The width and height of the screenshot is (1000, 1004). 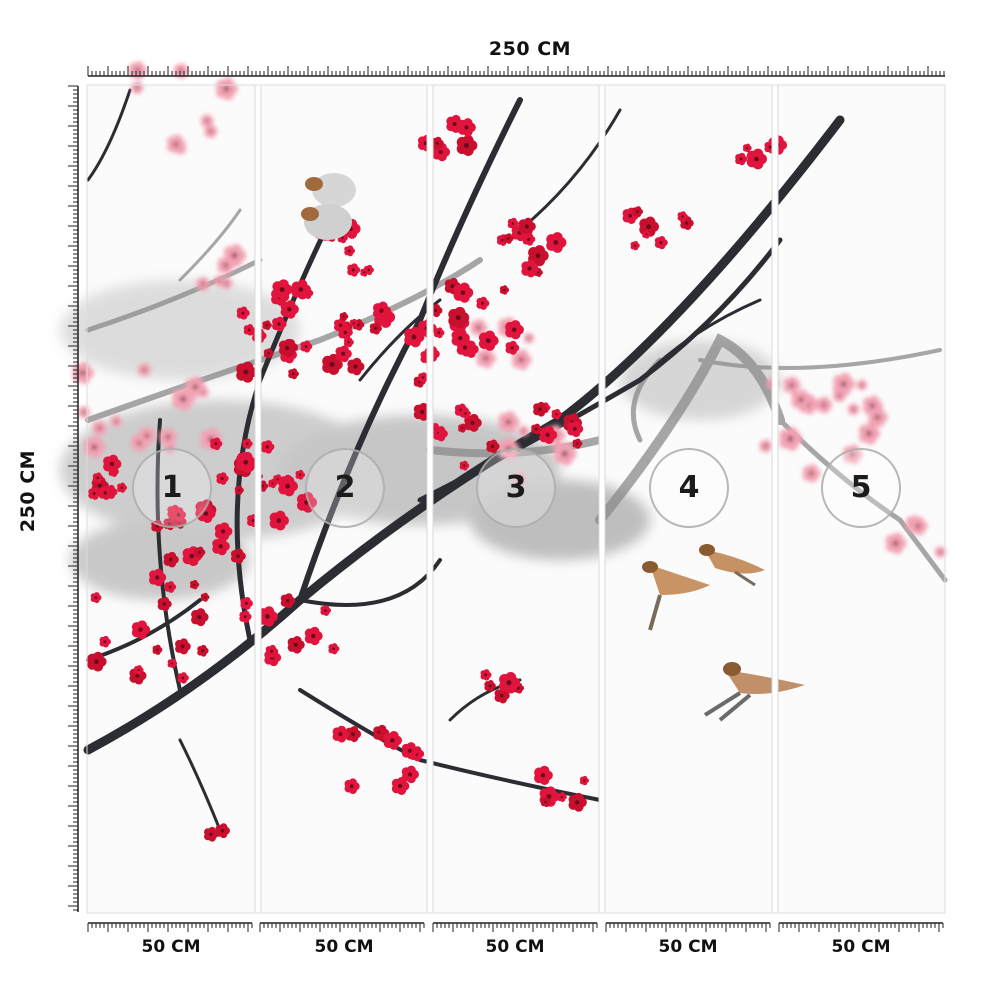 What do you see at coordinates (516, 488) in the screenshot?
I see `panel-number-badge: 3` at bounding box center [516, 488].